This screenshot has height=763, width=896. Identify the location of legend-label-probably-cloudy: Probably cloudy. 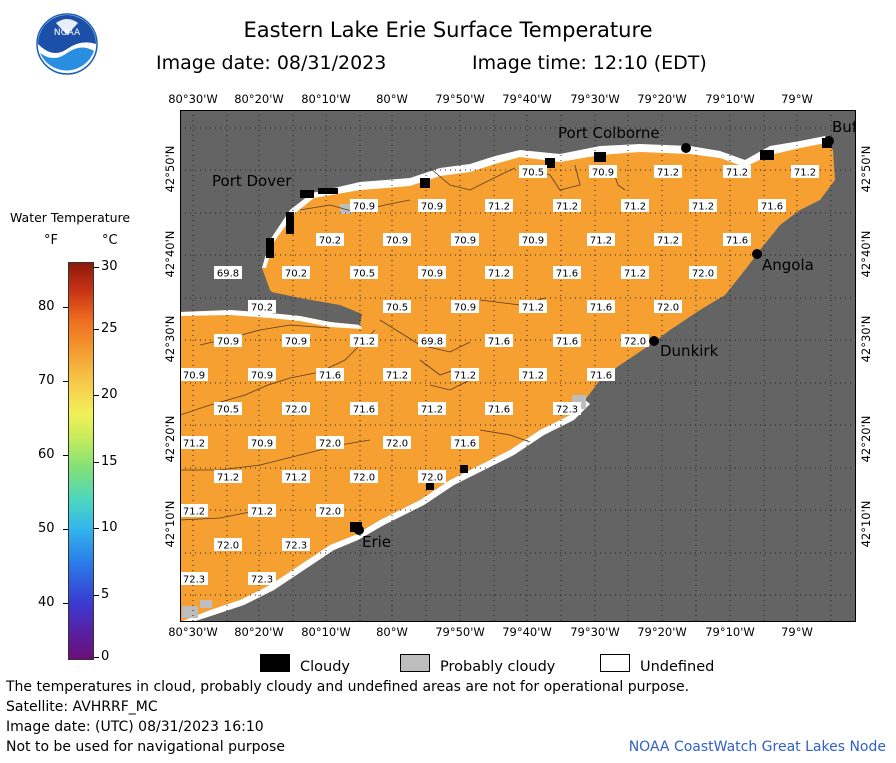
(498, 667).